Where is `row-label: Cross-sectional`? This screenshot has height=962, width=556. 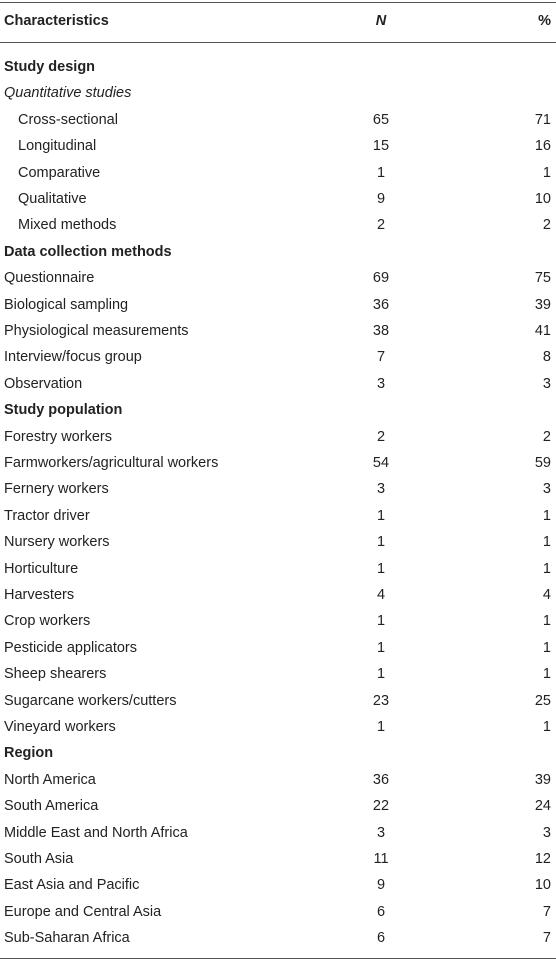 row-label: Cross-sectional is located at coordinates (68, 119).